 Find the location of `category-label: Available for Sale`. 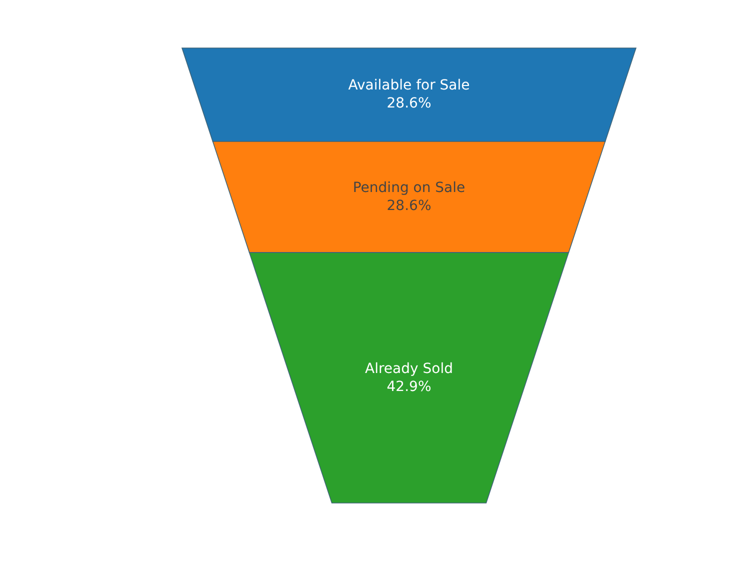

category-label: Available for Sale is located at coordinates (409, 86).